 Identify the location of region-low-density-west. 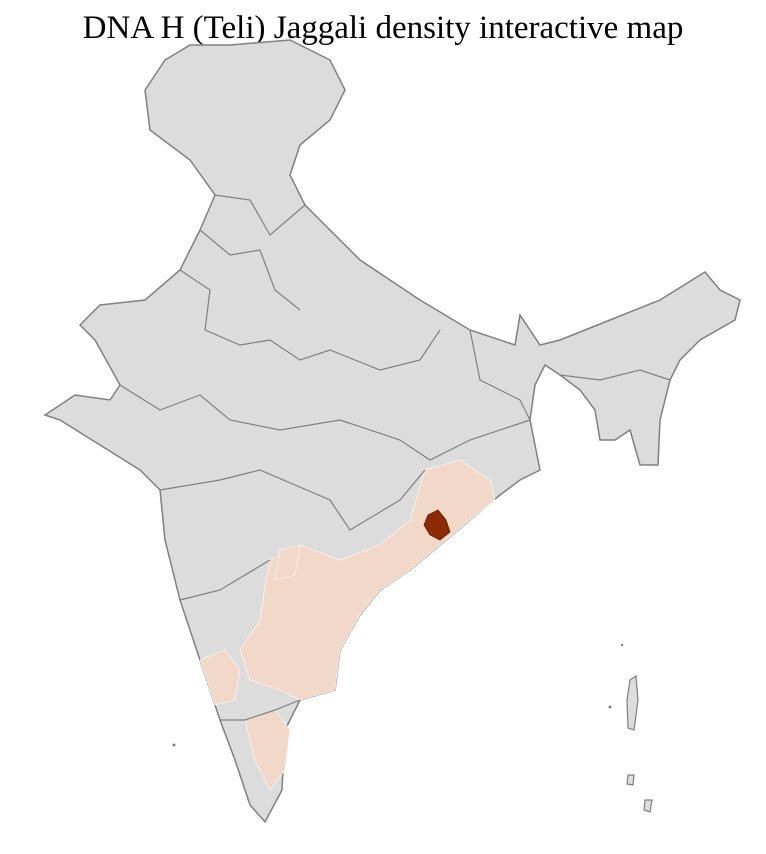
(287, 562).